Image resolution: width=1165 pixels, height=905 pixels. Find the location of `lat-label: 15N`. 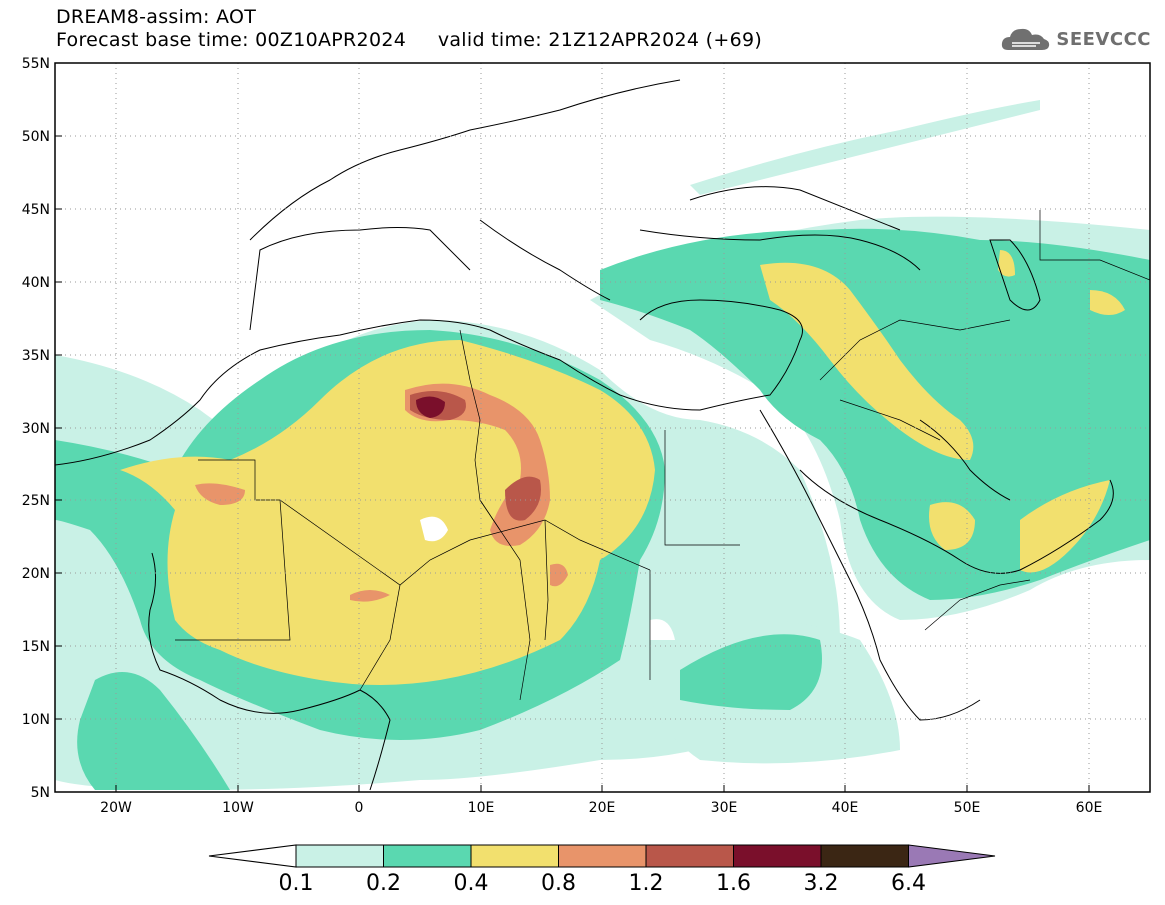

lat-label: 15N is located at coordinates (36, 647).